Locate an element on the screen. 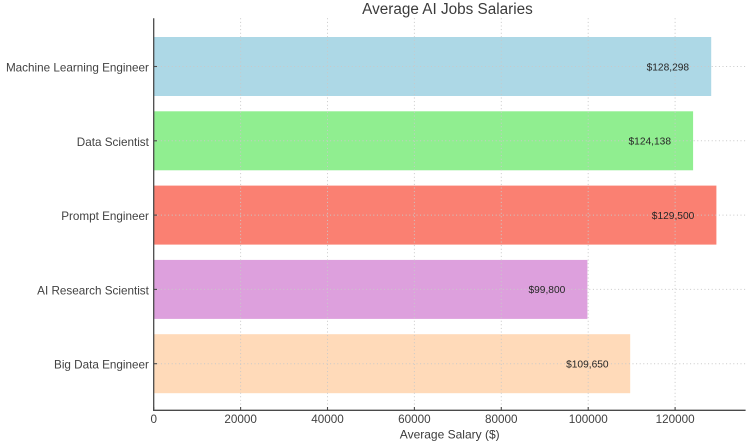  svg-text: $99,800 is located at coordinates (546, 290).